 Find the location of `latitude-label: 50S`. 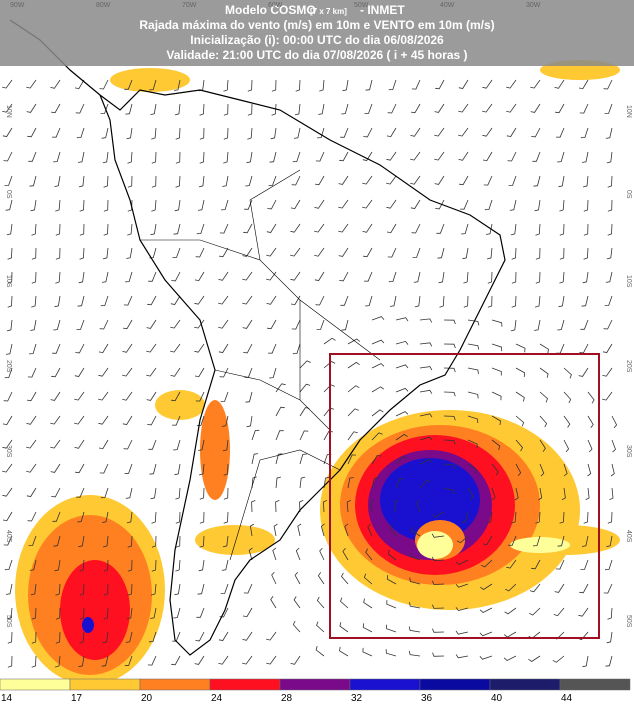

latitude-label: 50S is located at coordinates (628, 621).